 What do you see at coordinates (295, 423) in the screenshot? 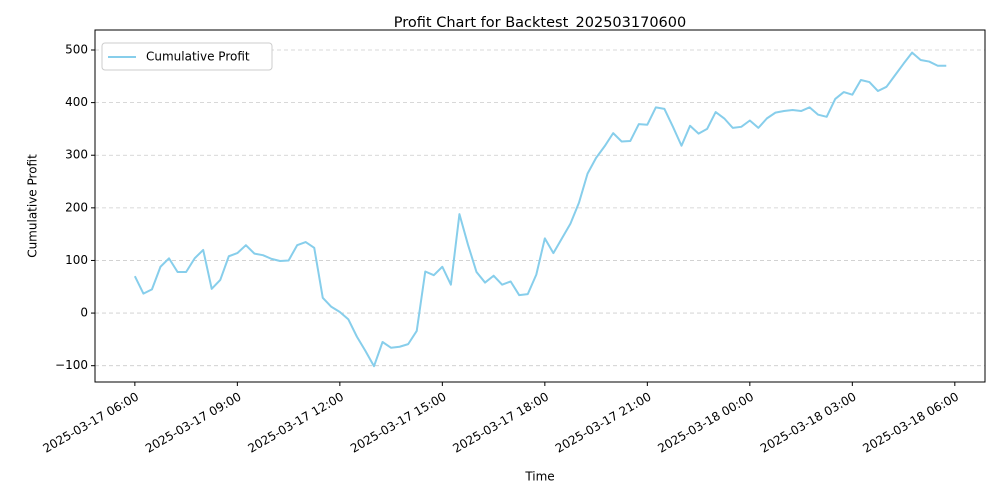
I see `x-tick-label: 2025-03-17 12:00` at bounding box center [295, 423].